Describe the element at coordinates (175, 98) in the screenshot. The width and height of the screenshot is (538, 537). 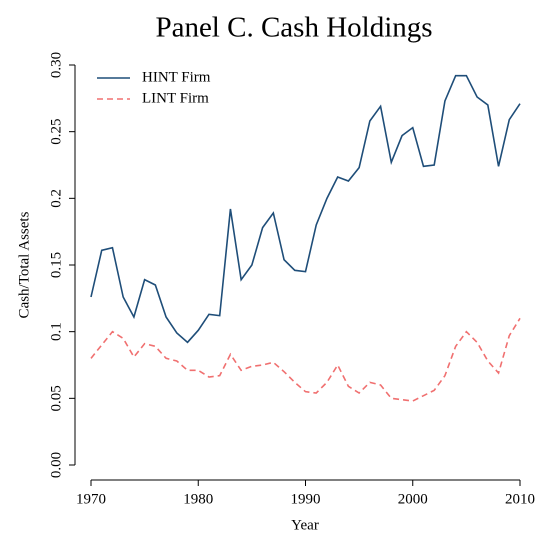
I see `legend-label: LINT Firm` at that location.